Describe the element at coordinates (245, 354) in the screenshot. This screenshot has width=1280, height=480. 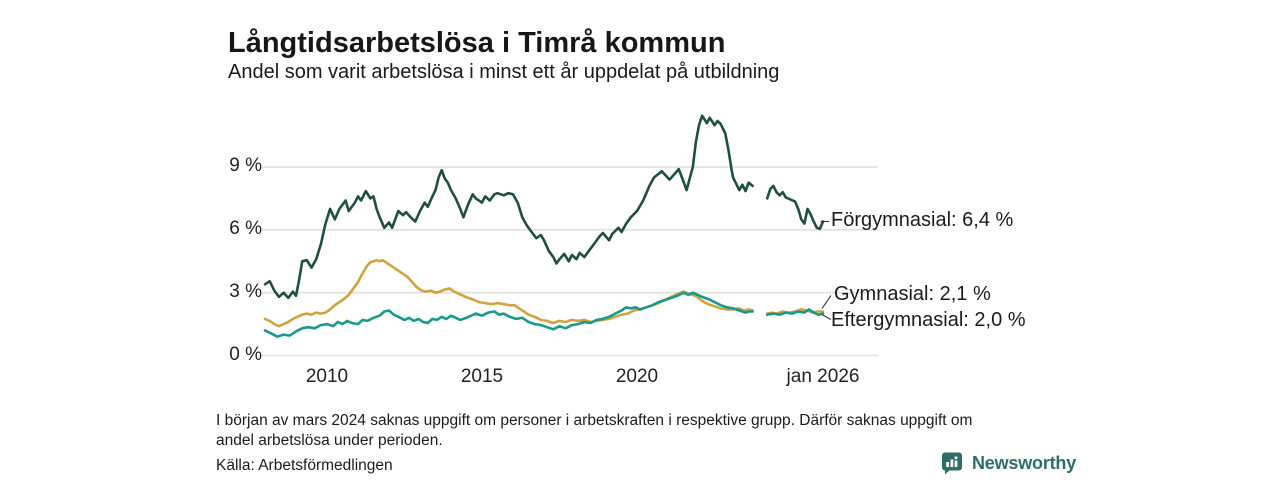
I see `y-tick-label: 0 %` at that location.